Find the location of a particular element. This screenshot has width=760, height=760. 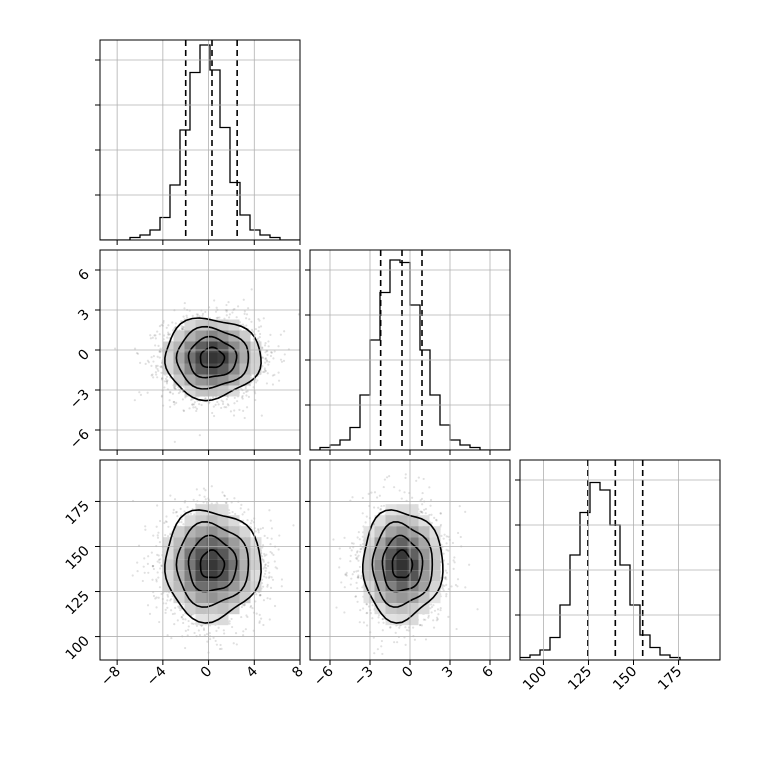

histogram-panel-2-plot-area is located at coordinates (410, 350).